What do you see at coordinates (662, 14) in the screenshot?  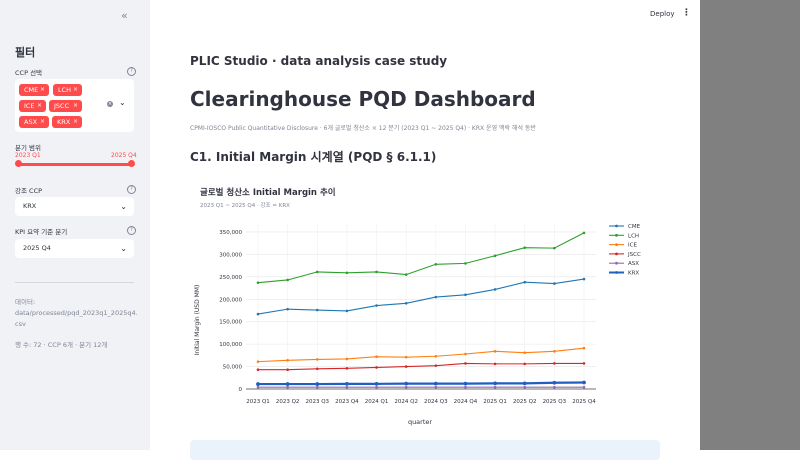 I see `deploy-button: Deploy` at bounding box center [662, 14].